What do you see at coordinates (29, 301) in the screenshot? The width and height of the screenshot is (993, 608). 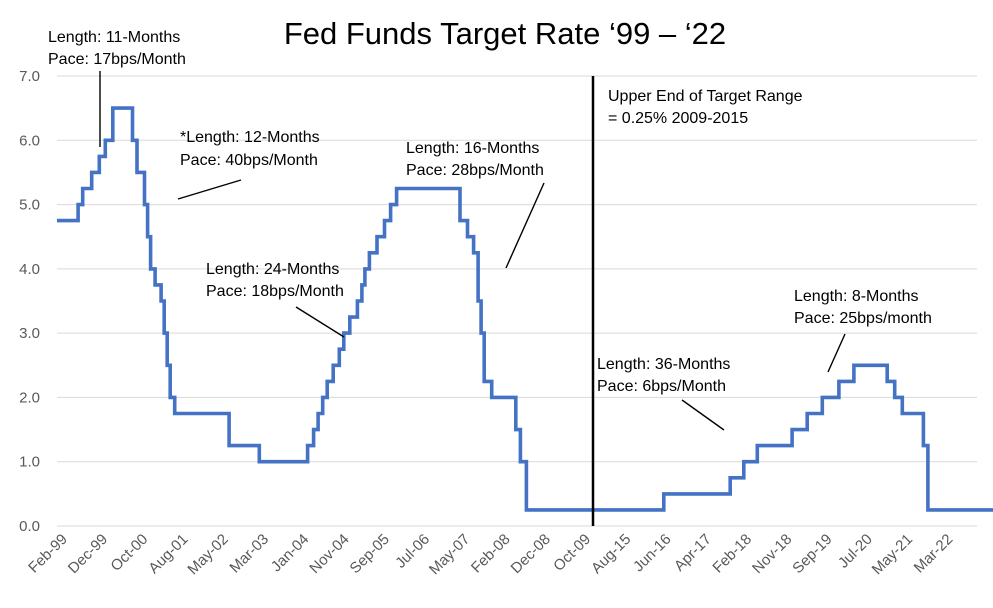 I see `y-axis-ticks: 0.0 1.0 2.0 3.0 4.0 5.0 6.0 7.0` at bounding box center [29, 301].